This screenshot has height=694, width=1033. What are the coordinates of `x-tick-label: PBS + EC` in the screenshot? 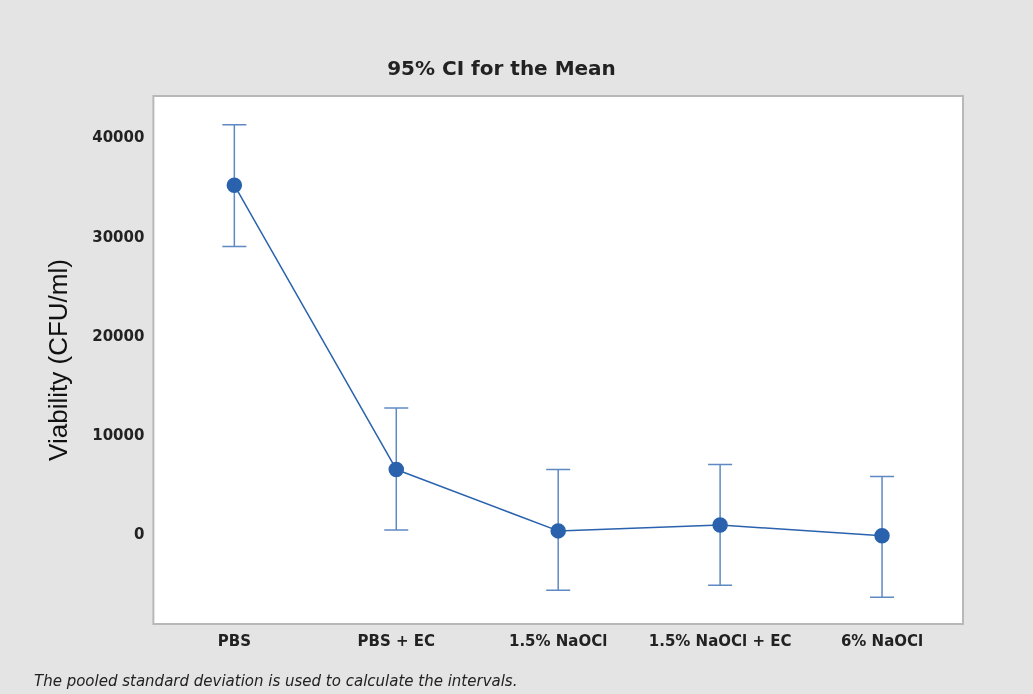 It's located at (396, 640).